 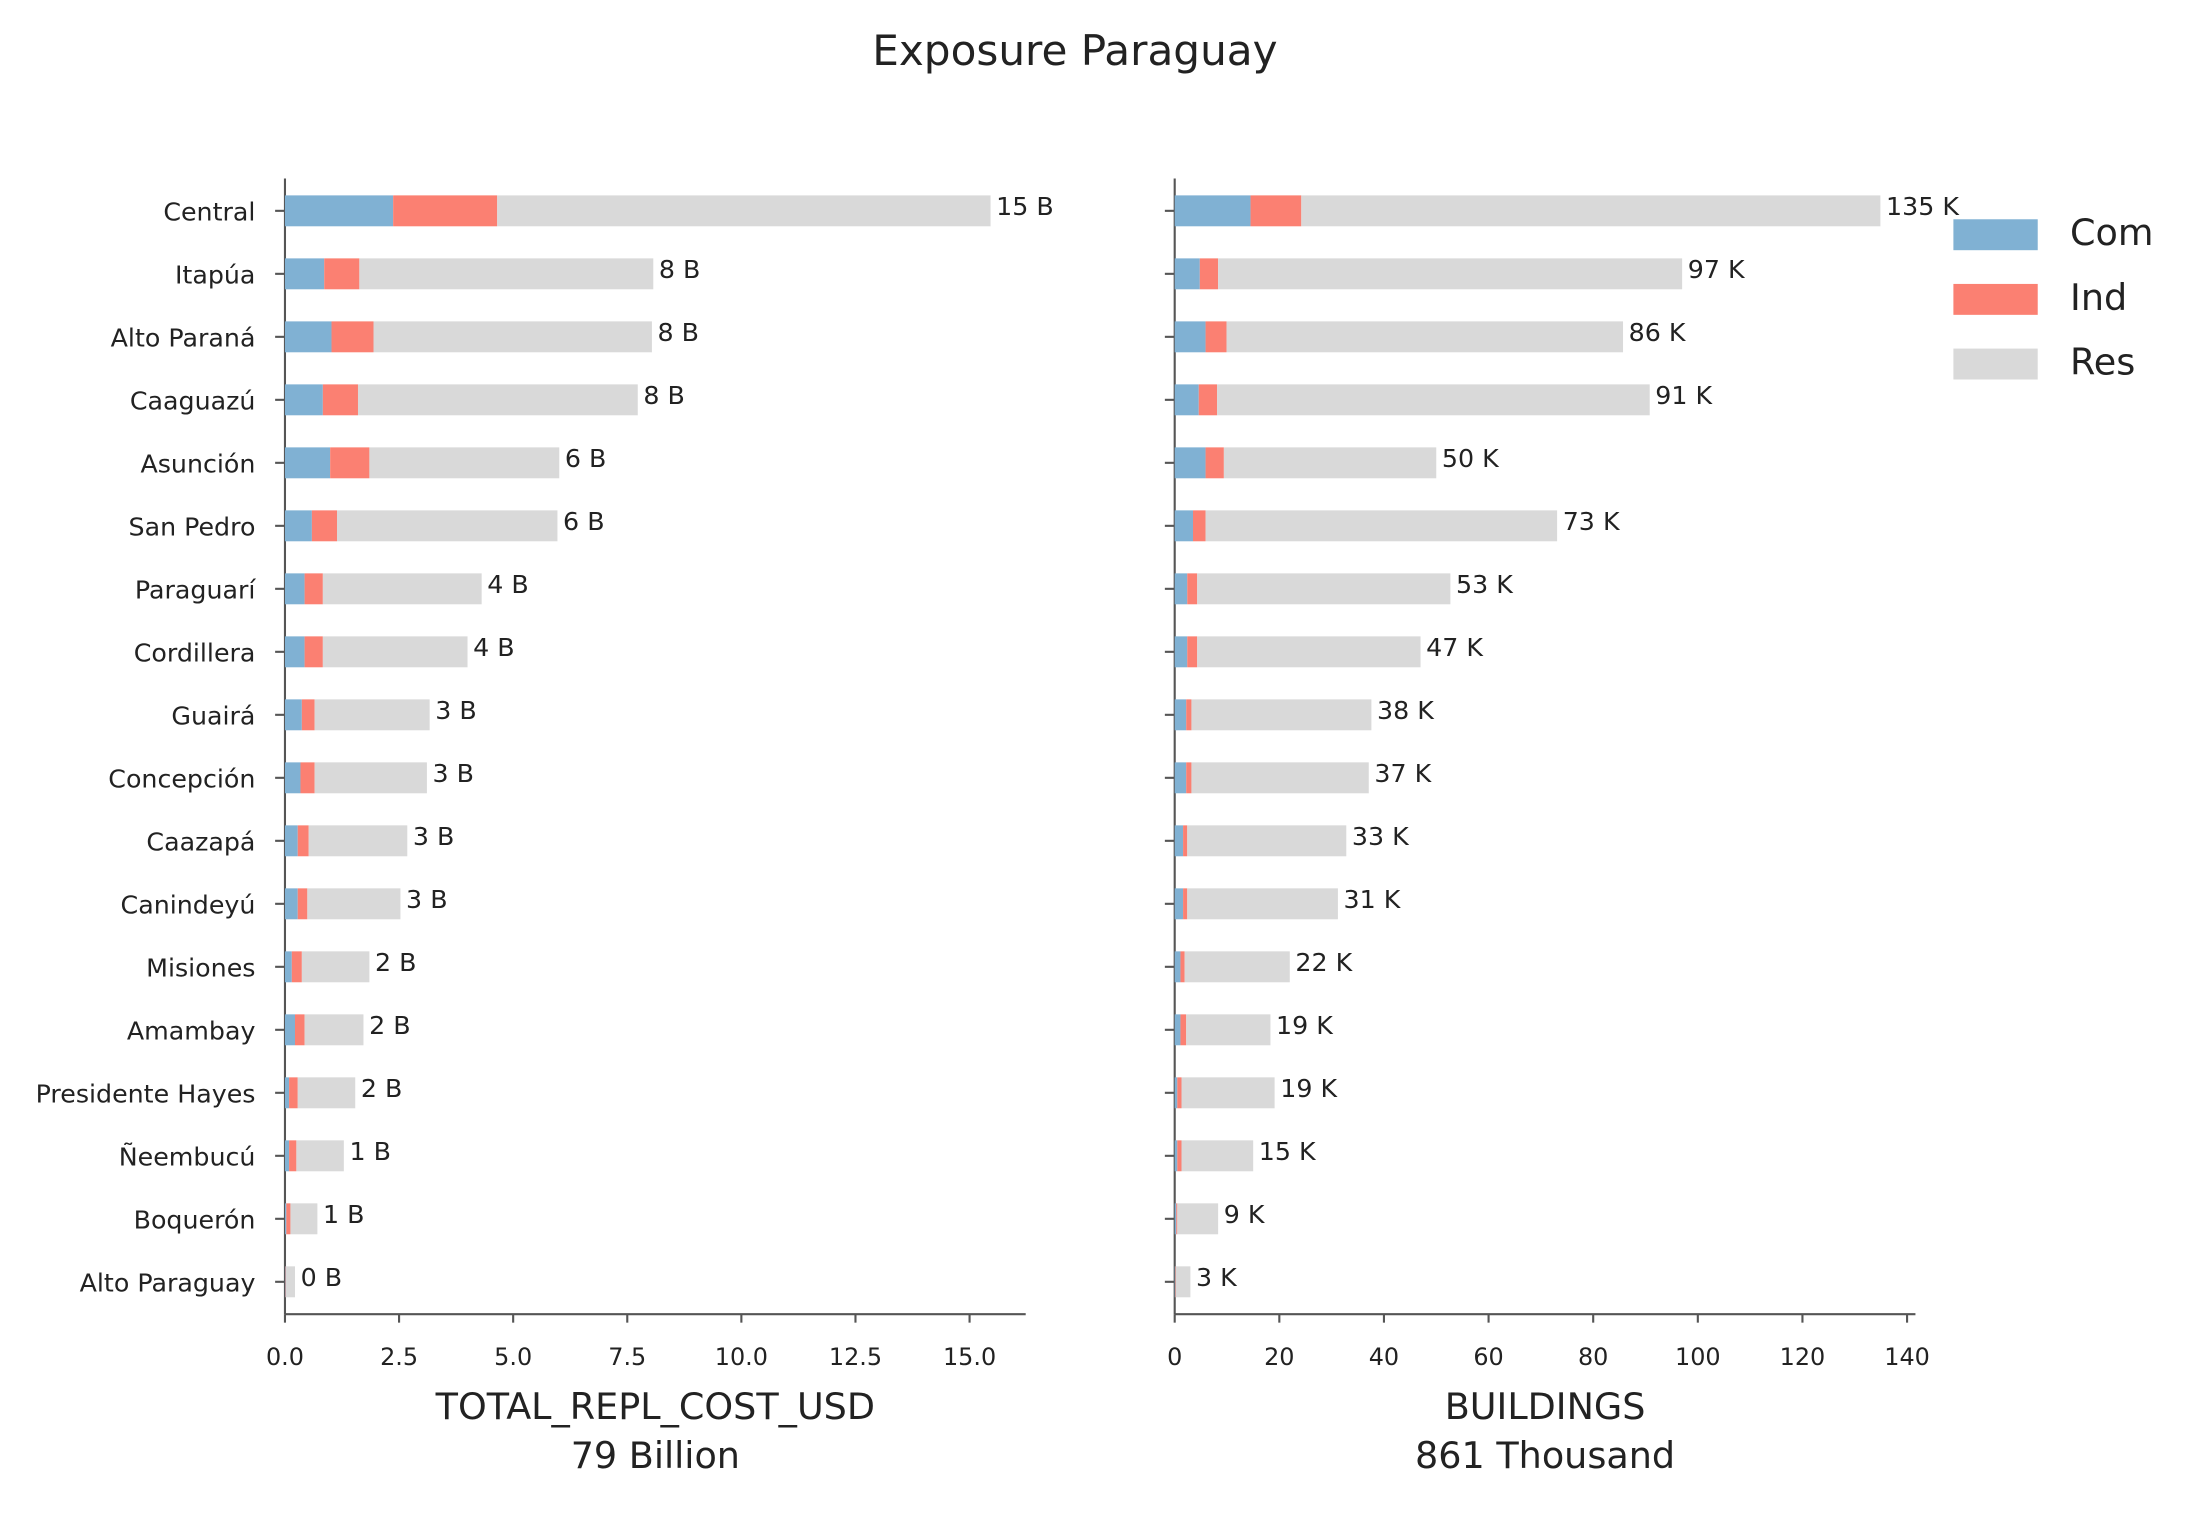 I want to click on y-tick-label: Cordillera, so click(x=195, y=653).